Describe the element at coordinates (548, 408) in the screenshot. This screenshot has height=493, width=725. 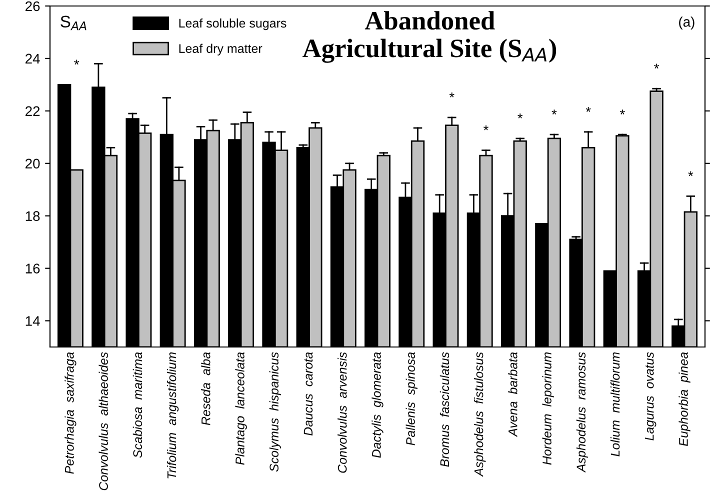
I see `x-tick-label: Hordeum leporinum` at that location.